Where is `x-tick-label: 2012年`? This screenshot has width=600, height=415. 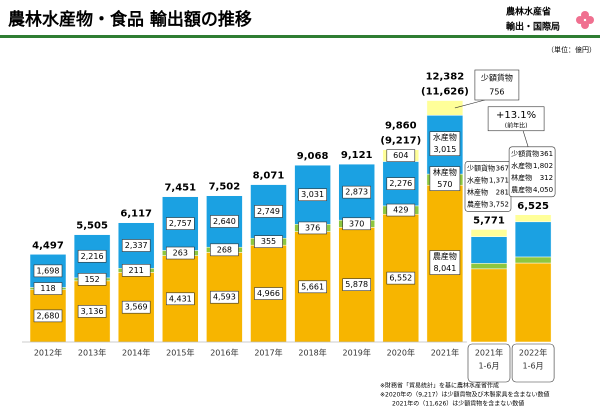
x-tick-label: 2012年 is located at coordinates (48, 353).